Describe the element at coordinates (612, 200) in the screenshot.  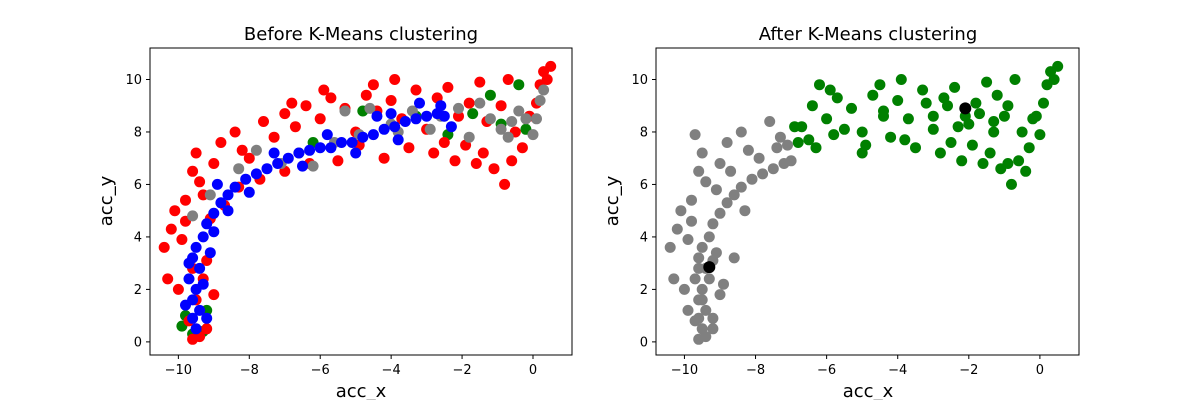
I see `y-axis-label: acc_y` at that location.